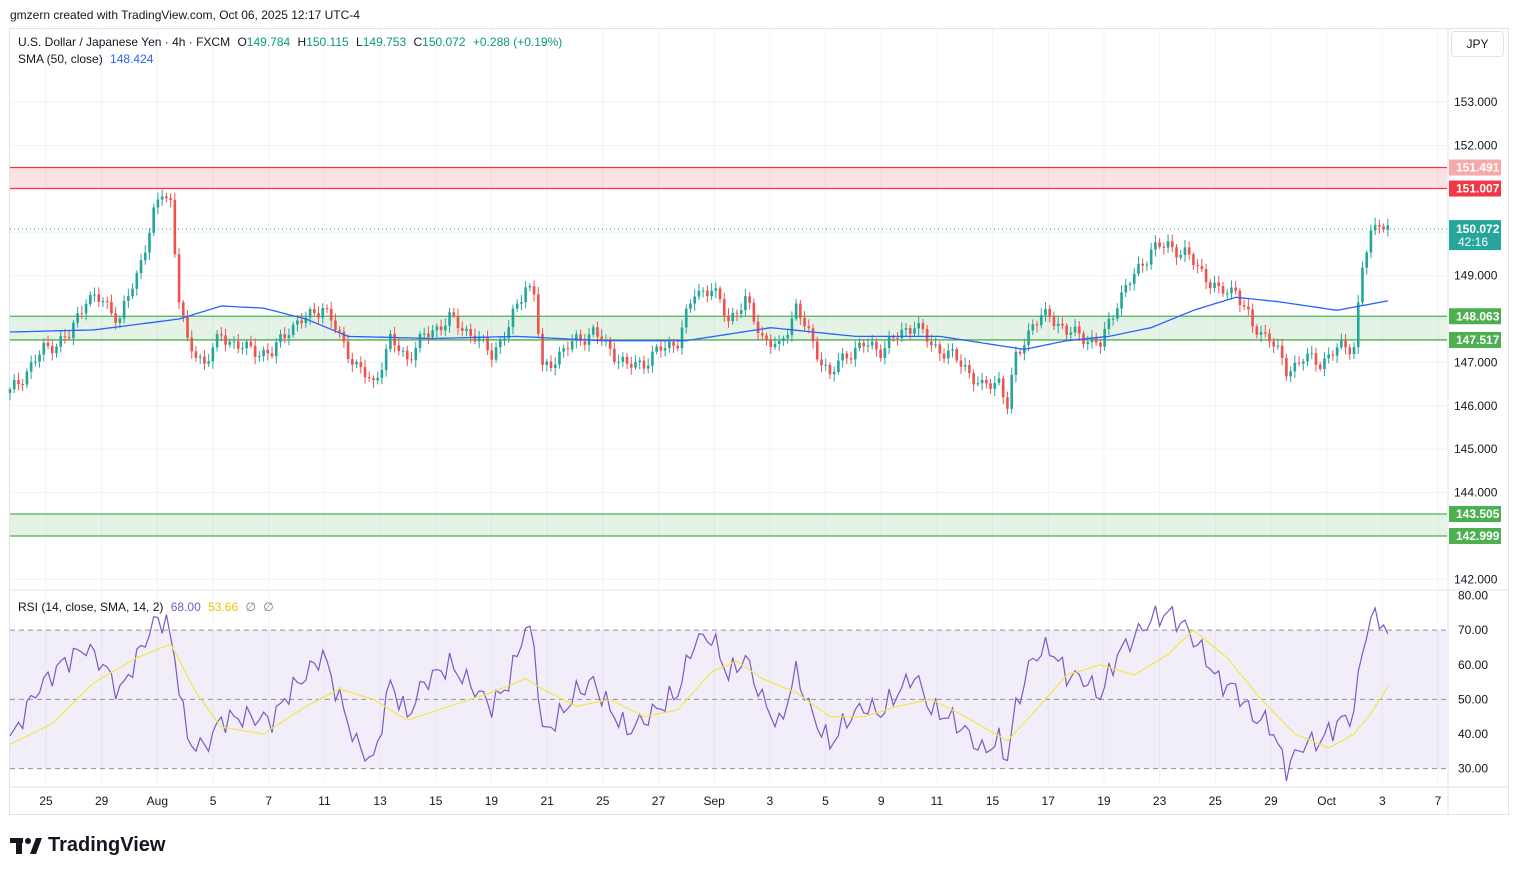 Image resolution: width=1519 pixels, height=875 pixels. Describe the element at coordinates (1473, 630) in the screenshot. I see `rsi-tick-label: 70.00` at that location.